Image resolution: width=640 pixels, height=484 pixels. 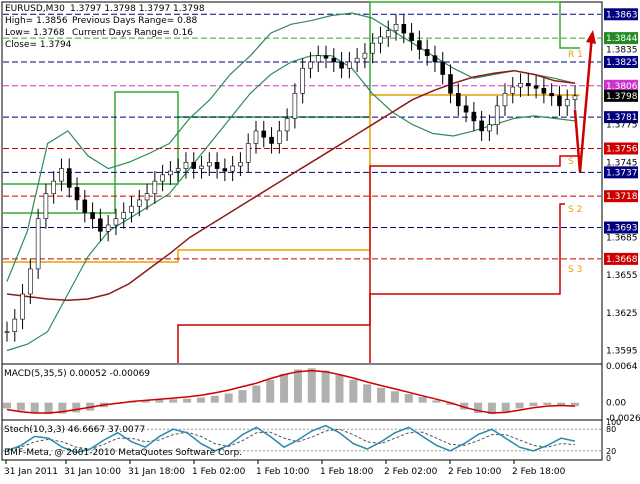 I want to click on time-label: 1 Feb 02:00, so click(x=219, y=472).